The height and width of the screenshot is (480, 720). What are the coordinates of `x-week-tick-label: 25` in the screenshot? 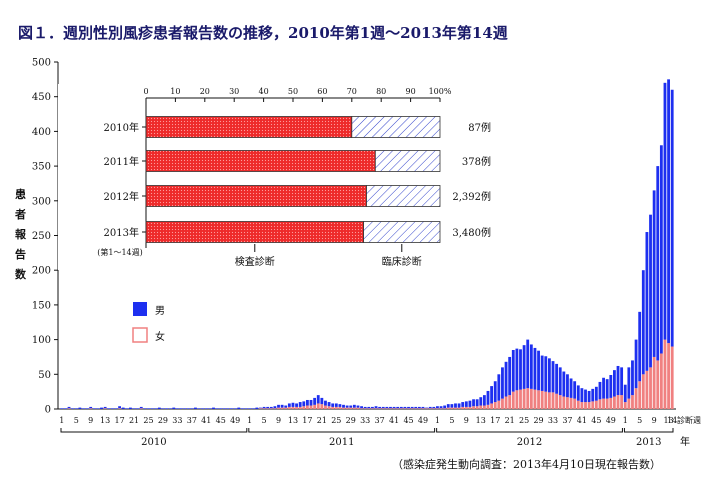 It's located at (524, 420).